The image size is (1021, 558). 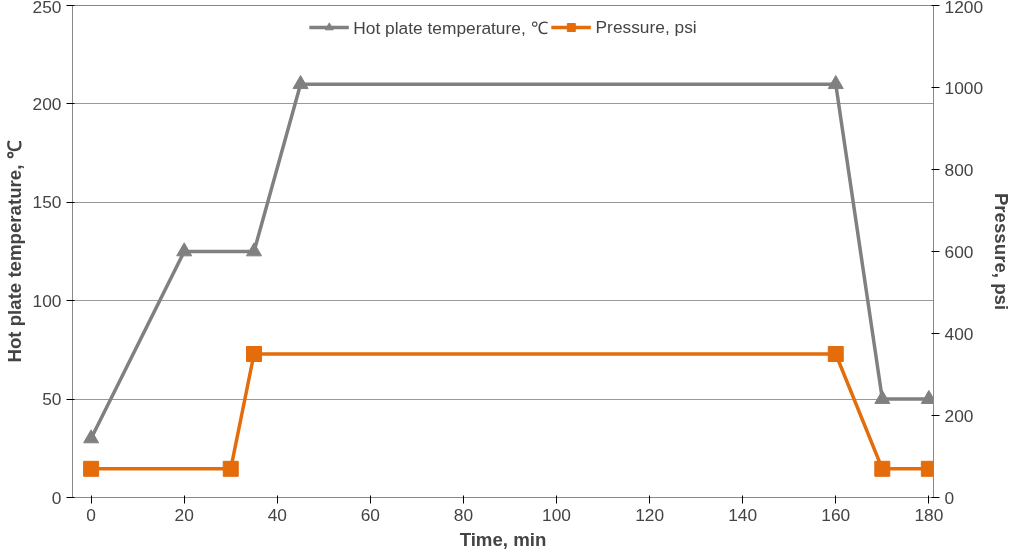 I want to click on x-tick-label: 40, so click(x=277, y=514).